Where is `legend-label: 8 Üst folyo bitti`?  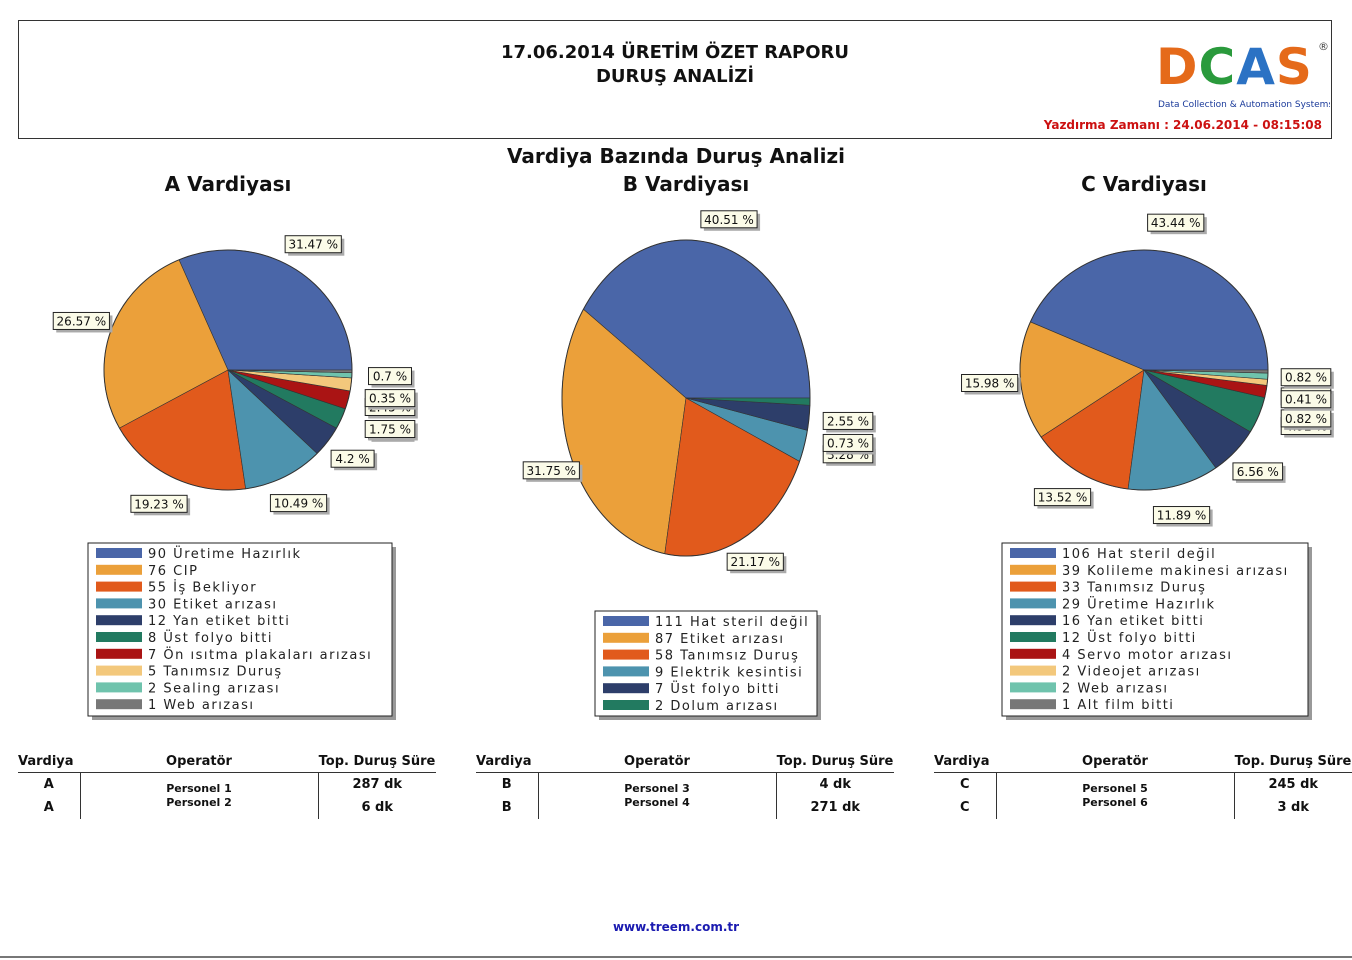
legend-label: 8 Üst folyo bitti is located at coordinates (210, 637).